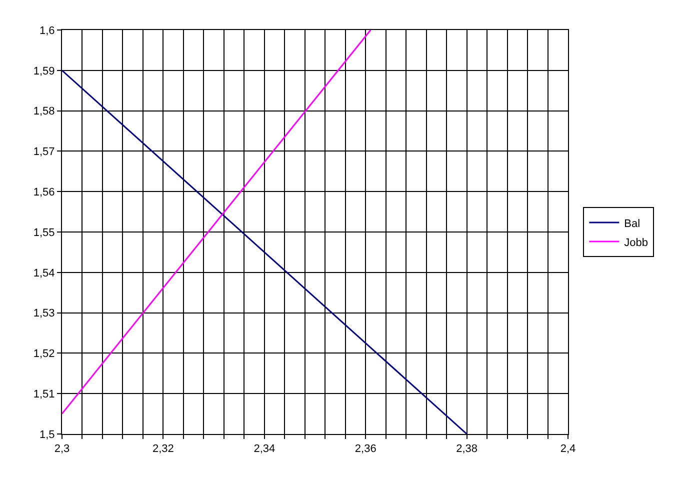  I want to click on x-tick-label: 2,38, so click(467, 449).